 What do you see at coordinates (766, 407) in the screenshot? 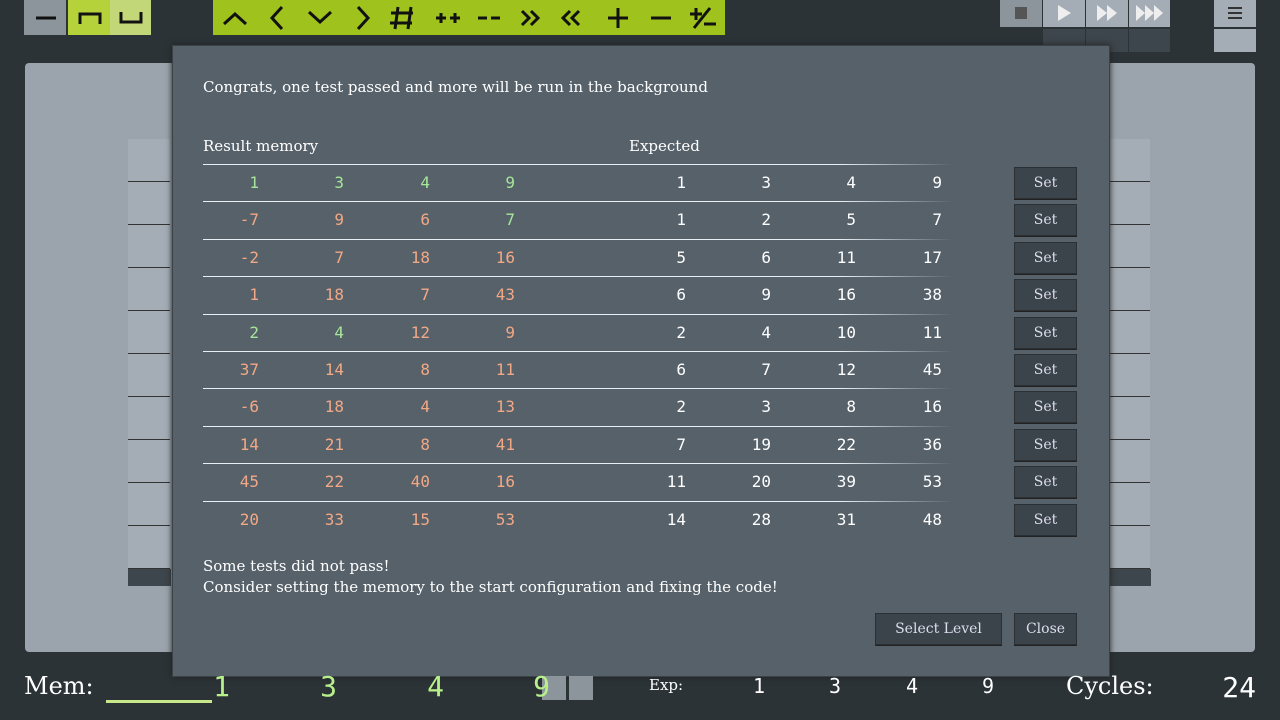
I see `expected-value: 3` at bounding box center [766, 407].